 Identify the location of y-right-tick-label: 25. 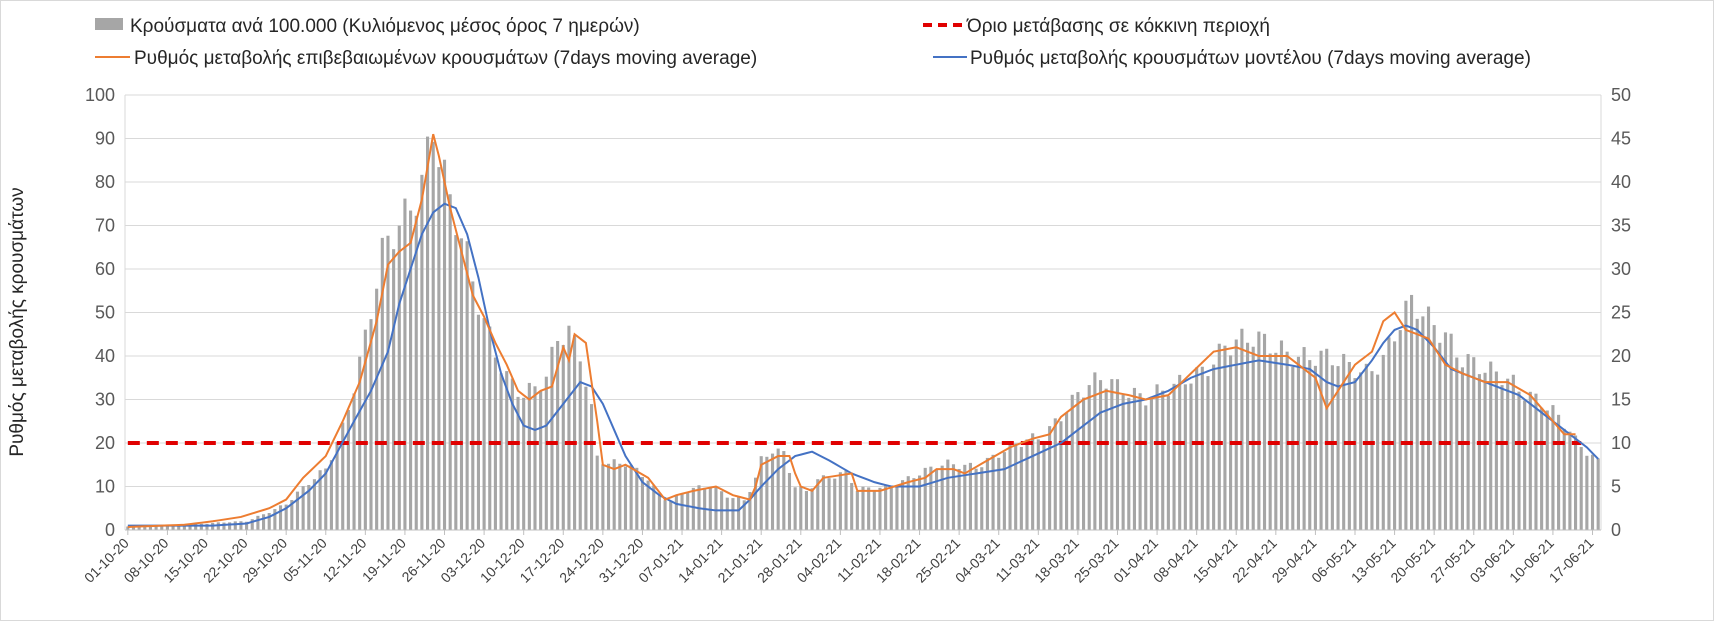
(1621, 313).